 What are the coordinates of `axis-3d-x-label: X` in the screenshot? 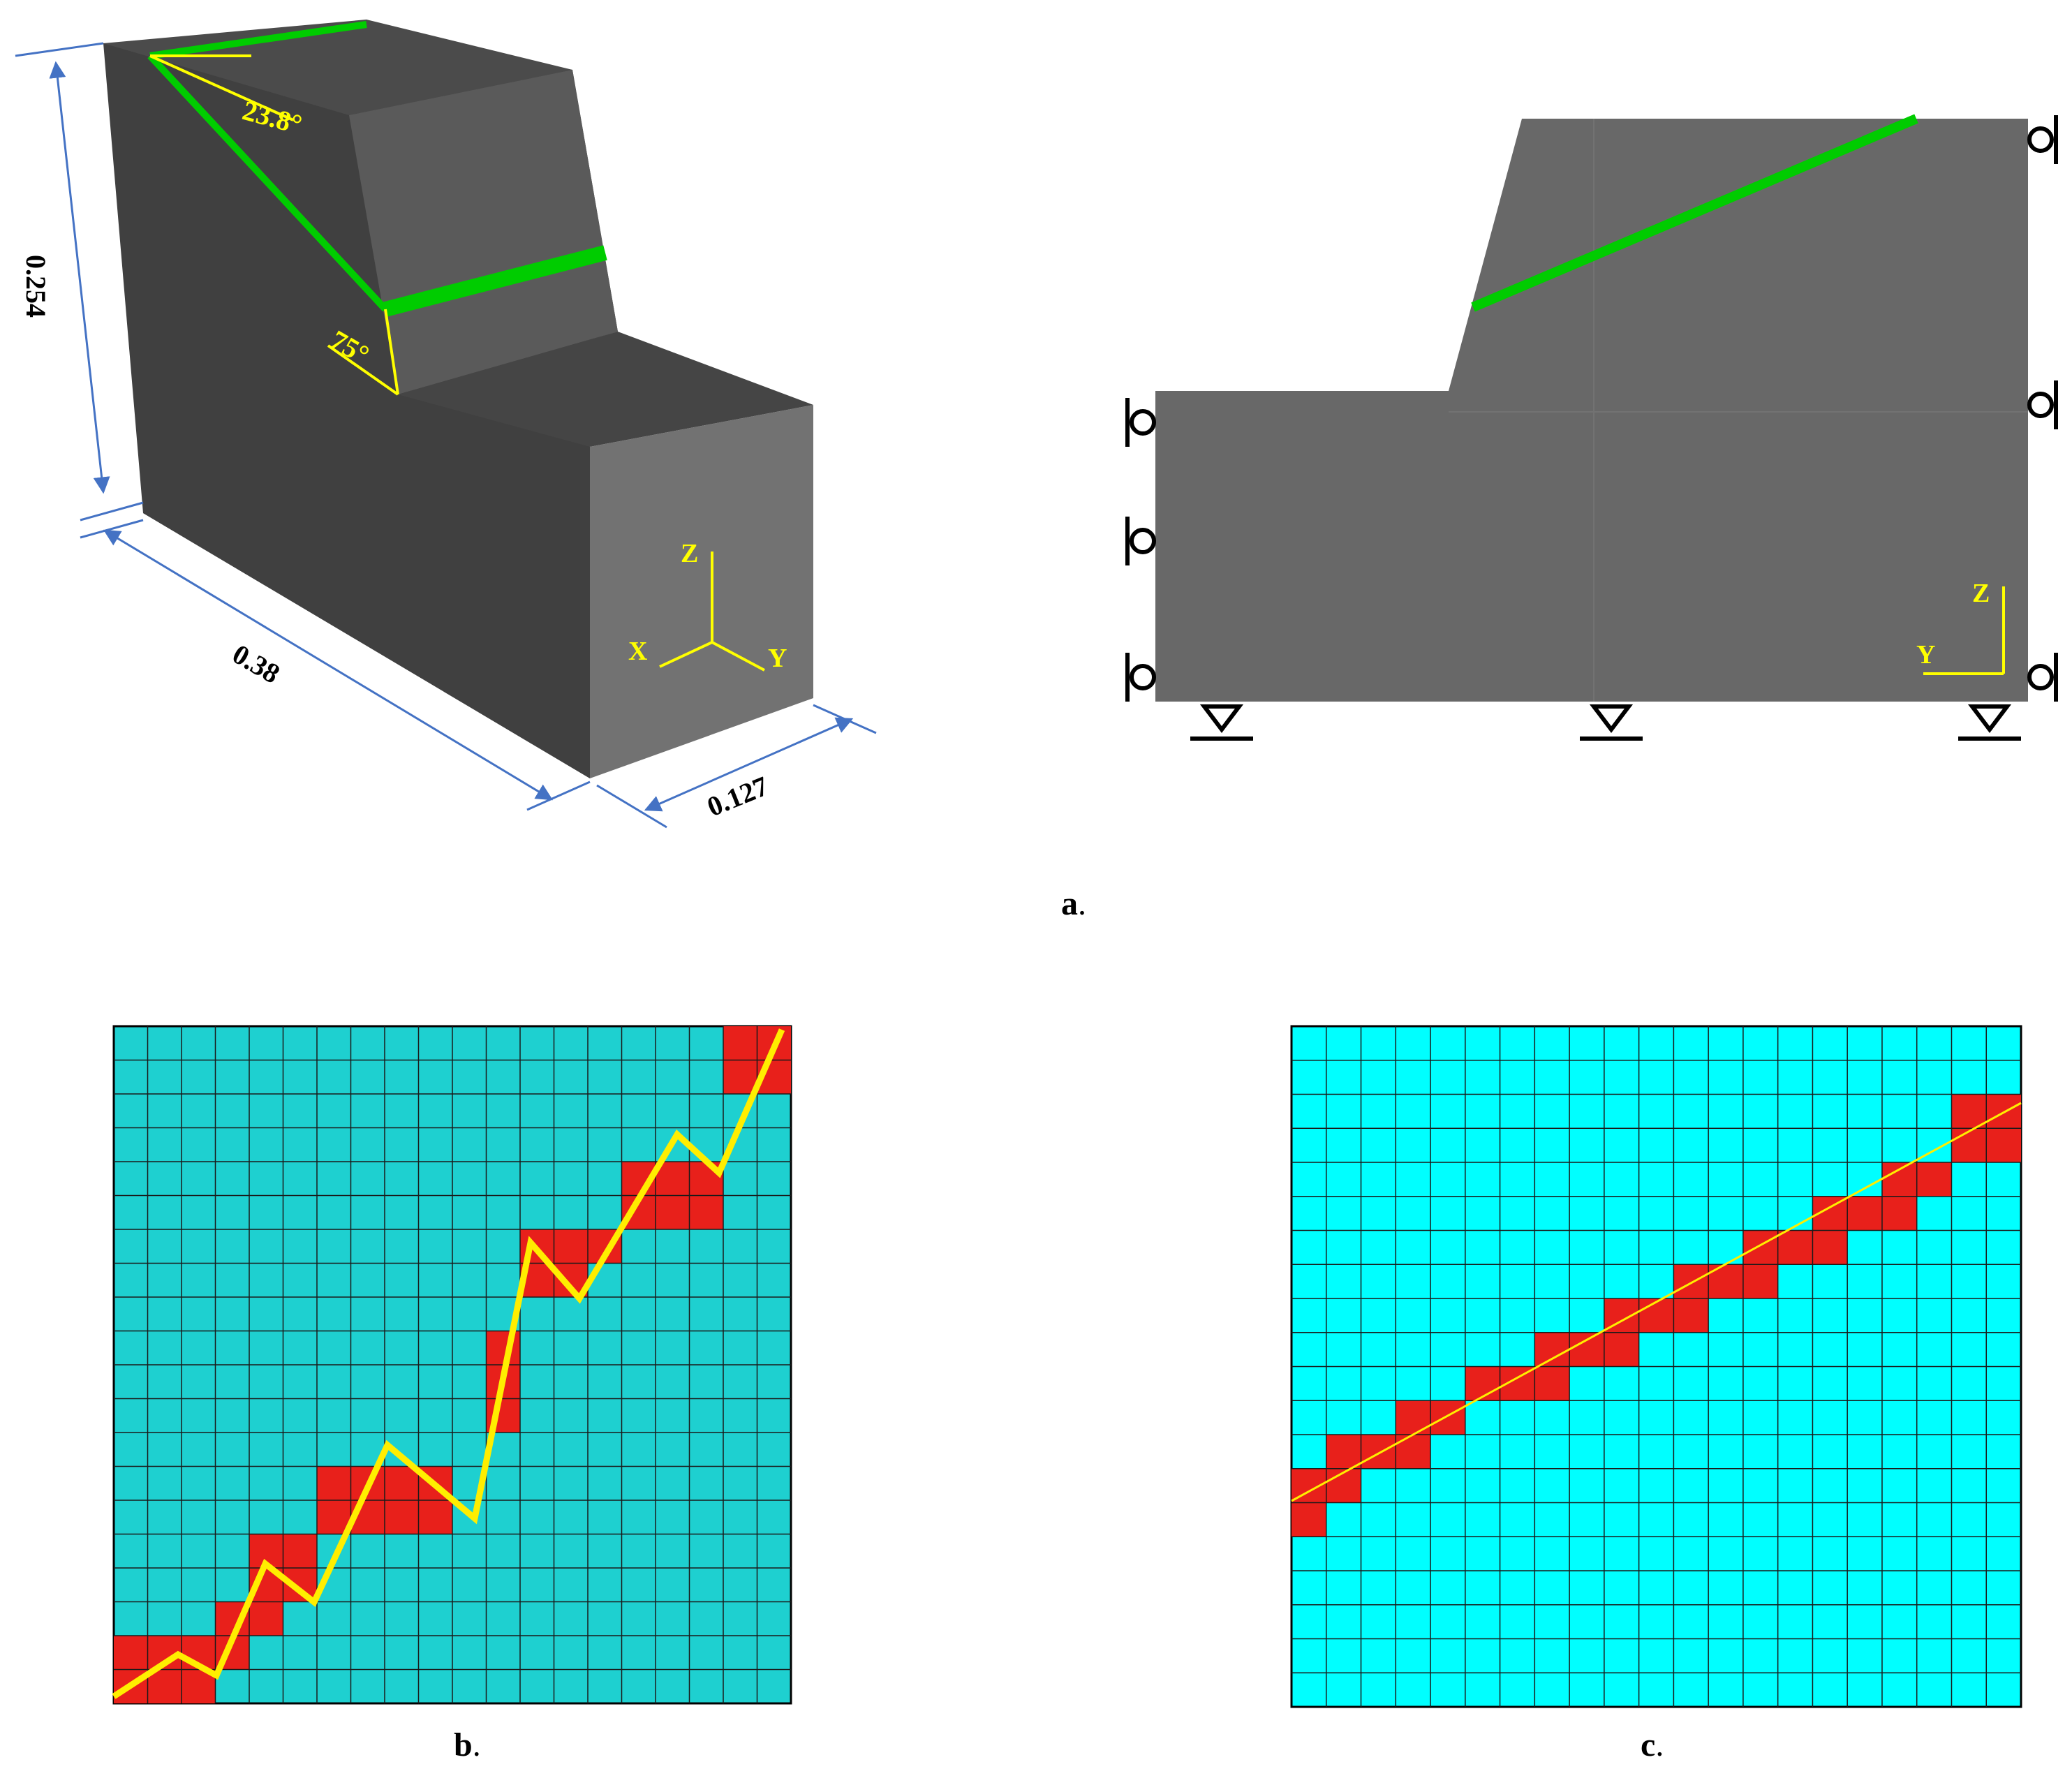 It's located at (637, 651).